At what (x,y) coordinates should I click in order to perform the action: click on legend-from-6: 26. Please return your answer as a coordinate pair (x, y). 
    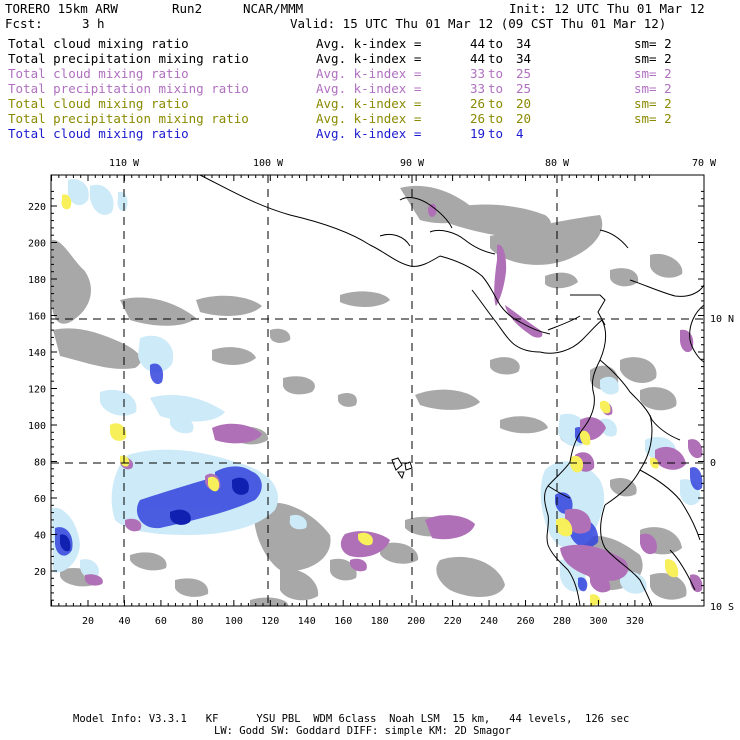
    Looking at the image, I should click on (478, 118).